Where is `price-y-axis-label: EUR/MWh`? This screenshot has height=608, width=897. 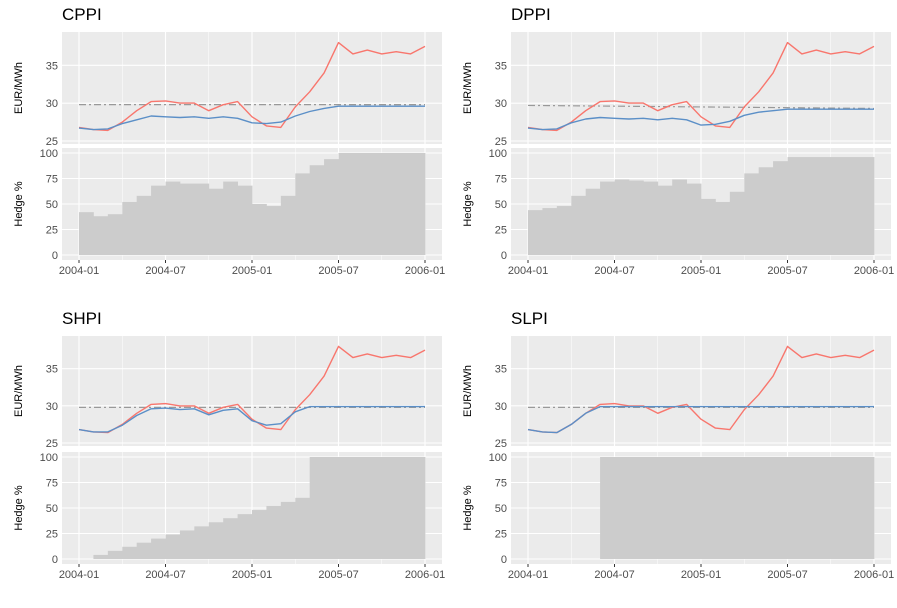
price-y-axis-label: EUR/MWh is located at coordinates (468, 88).